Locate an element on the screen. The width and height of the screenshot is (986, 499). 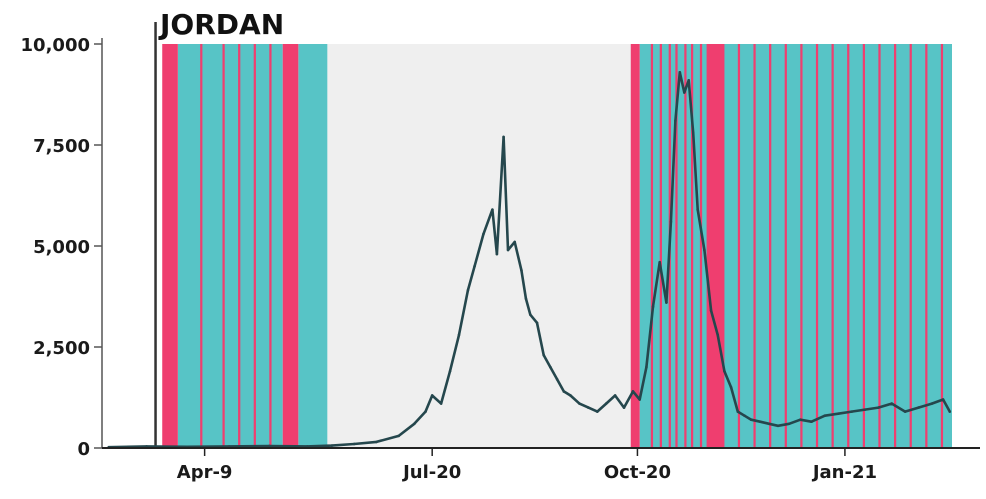
y-tick-label: 0 is located at coordinates (83, 449).